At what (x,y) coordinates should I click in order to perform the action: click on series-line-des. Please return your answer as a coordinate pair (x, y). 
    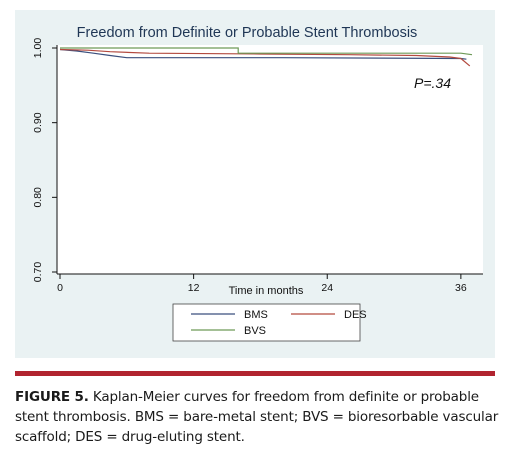
    Looking at the image, I should click on (265, 57).